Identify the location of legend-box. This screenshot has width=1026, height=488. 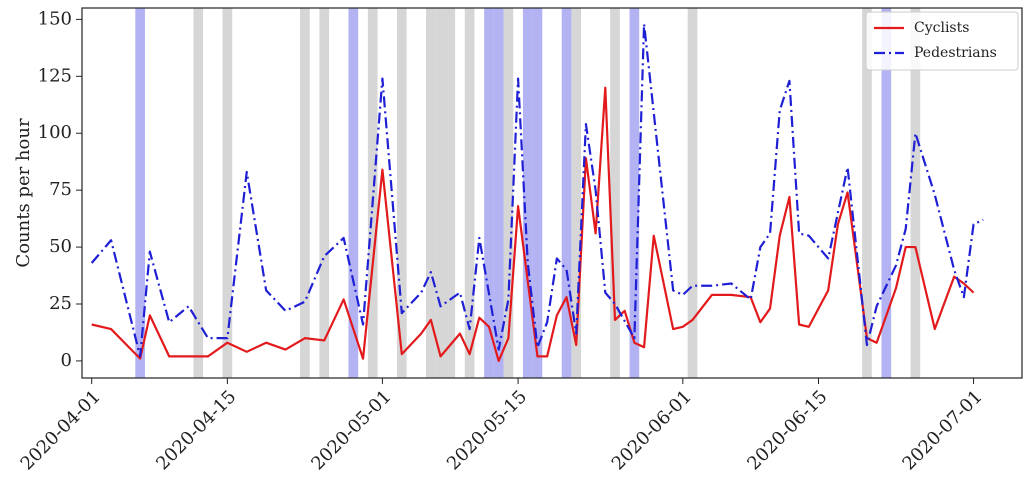
(942, 41).